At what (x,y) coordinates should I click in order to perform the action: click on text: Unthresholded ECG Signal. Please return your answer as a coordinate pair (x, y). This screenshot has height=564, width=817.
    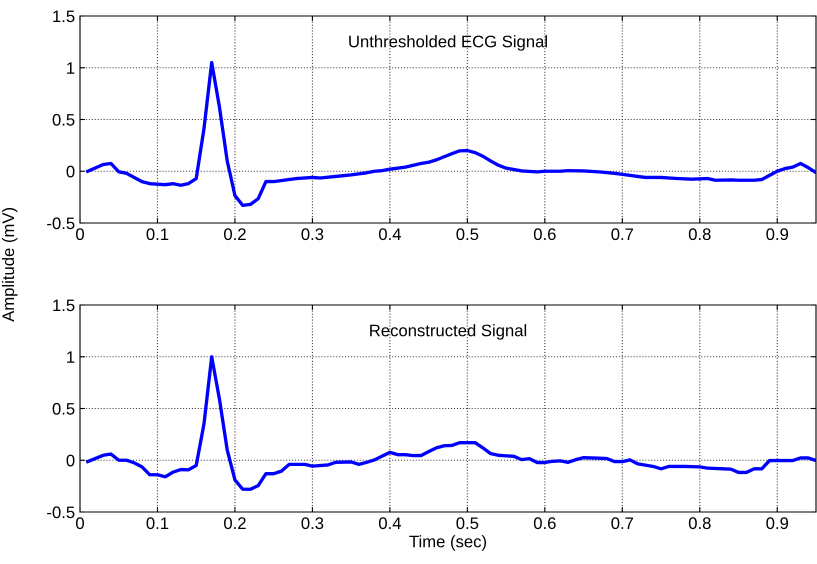
    Looking at the image, I should click on (448, 43).